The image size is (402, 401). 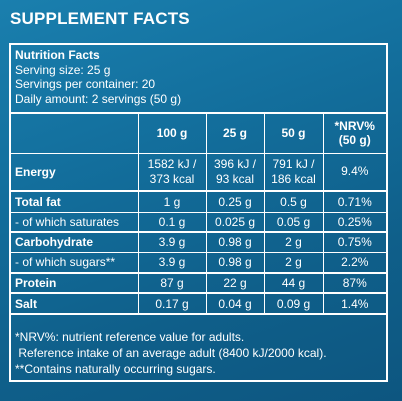 What do you see at coordinates (293, 222) in the screenshot?
I see `saturates-50g: 0.05 g` at bounding box center [293, 222].